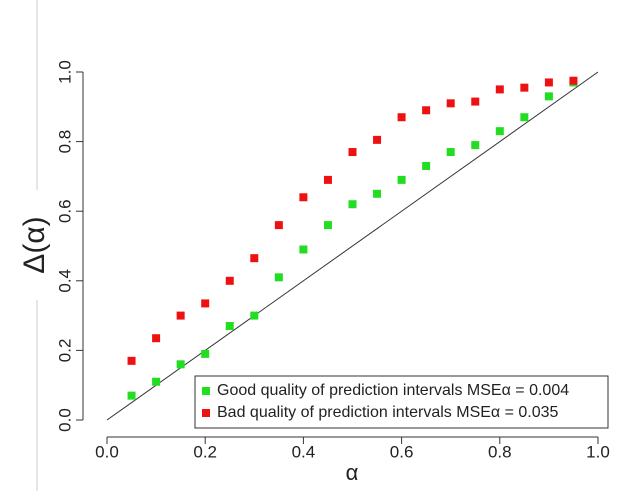 The width and height of the screenshot is (633, 491). Describe the element at coordinates (352, 472) in the screenshot. I see `x-axis-label: α` at that location.